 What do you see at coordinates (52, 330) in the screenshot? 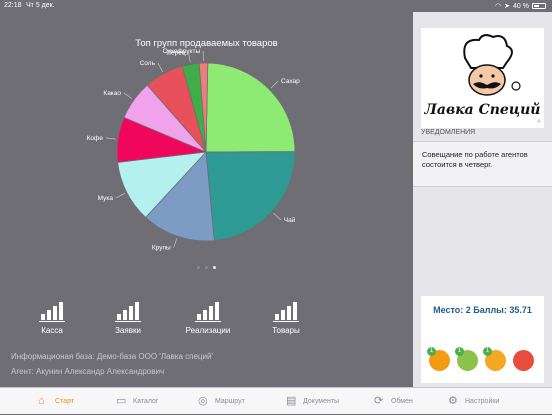
I see `tile-label: Касса` at bounding box center [52, 330].